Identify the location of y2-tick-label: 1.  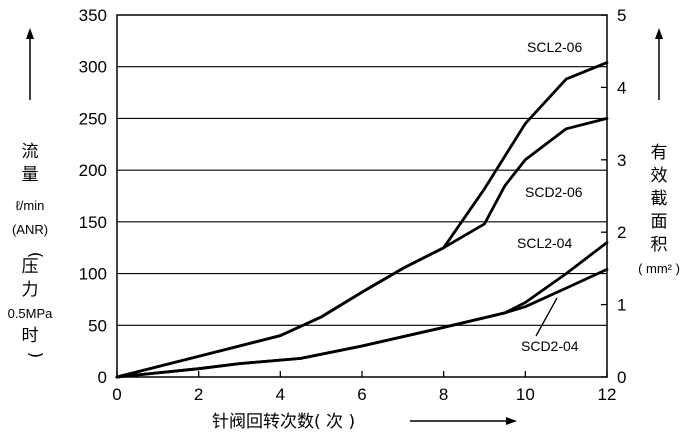
(621, 305).